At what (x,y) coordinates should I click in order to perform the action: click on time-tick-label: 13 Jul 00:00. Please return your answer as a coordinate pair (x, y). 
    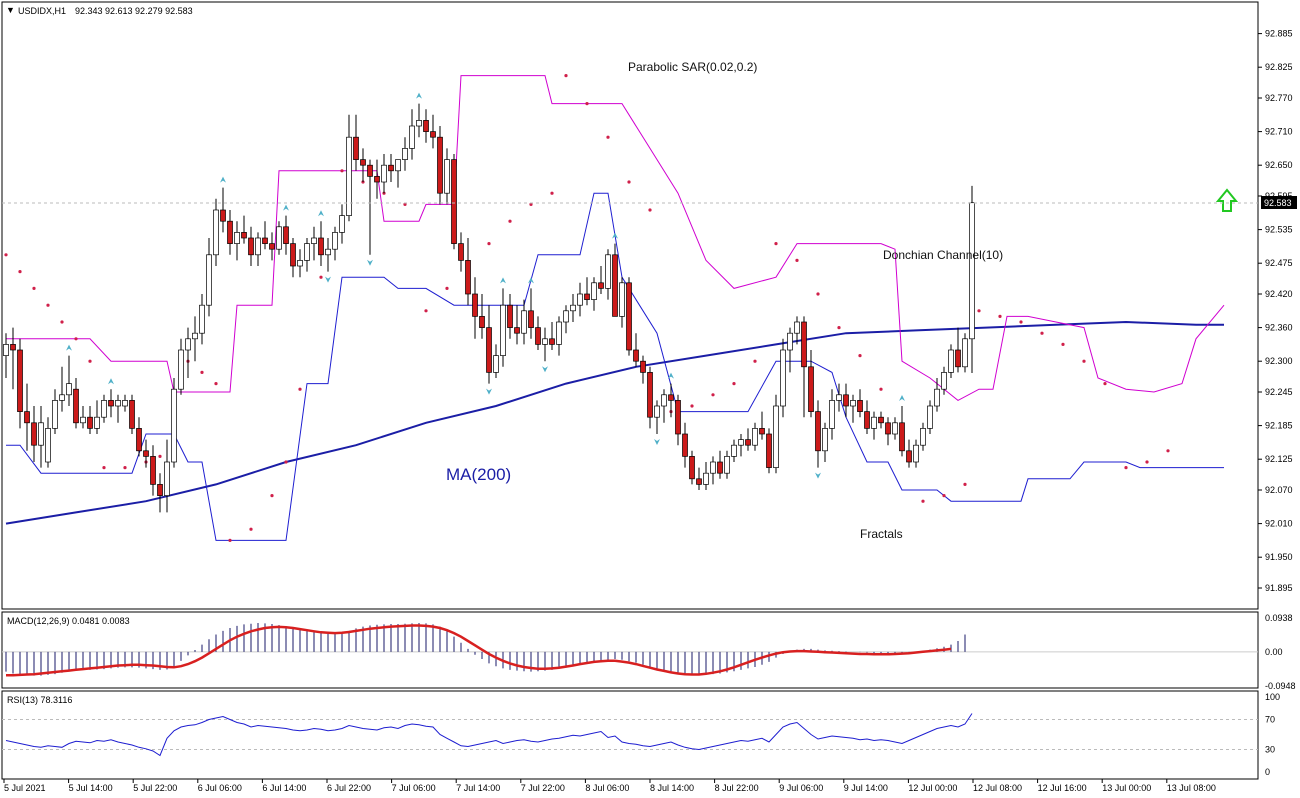
    Looking at the image, I should click on (1126, 788).